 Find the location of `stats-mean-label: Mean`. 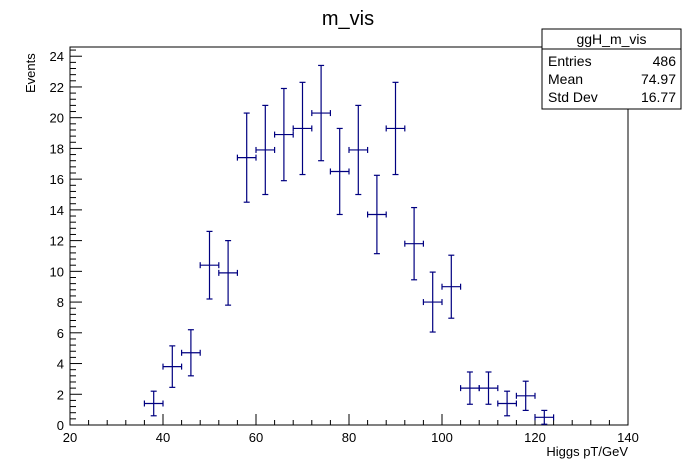

stats-mean-label: Mean is located at coordinates (565, 79).